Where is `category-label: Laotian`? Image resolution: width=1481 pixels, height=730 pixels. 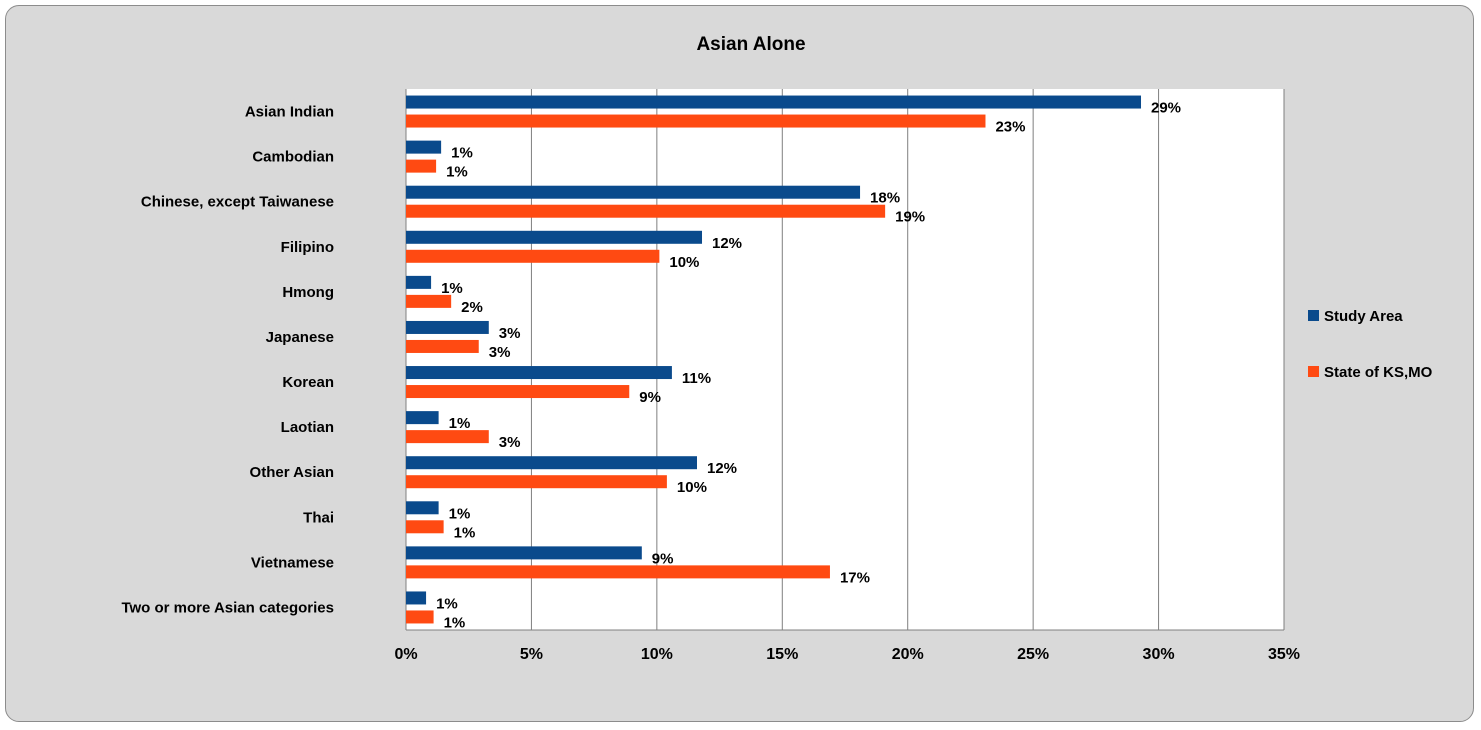
category-label: Laotian is located at coordinates (307, 427).